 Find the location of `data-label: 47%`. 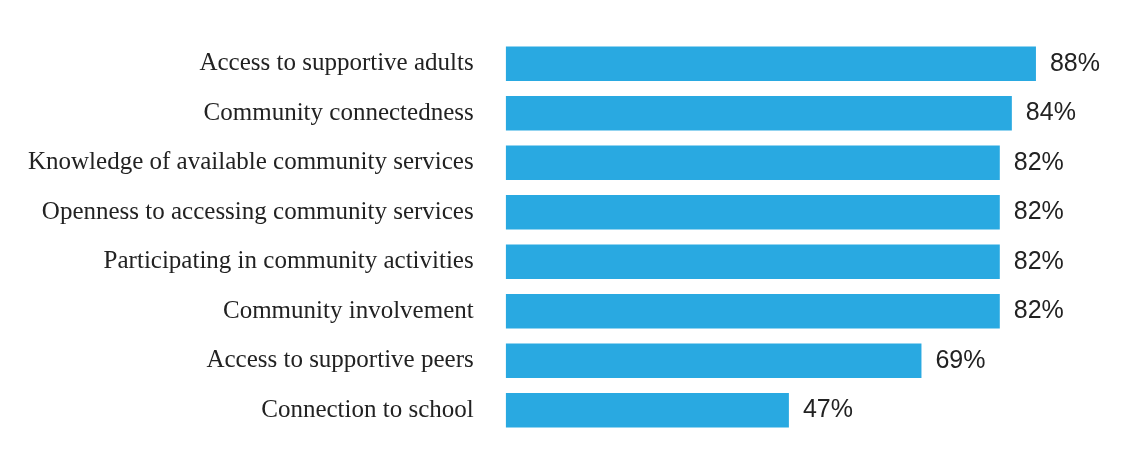

data-label: 47% is located at coordinates (827, 408).